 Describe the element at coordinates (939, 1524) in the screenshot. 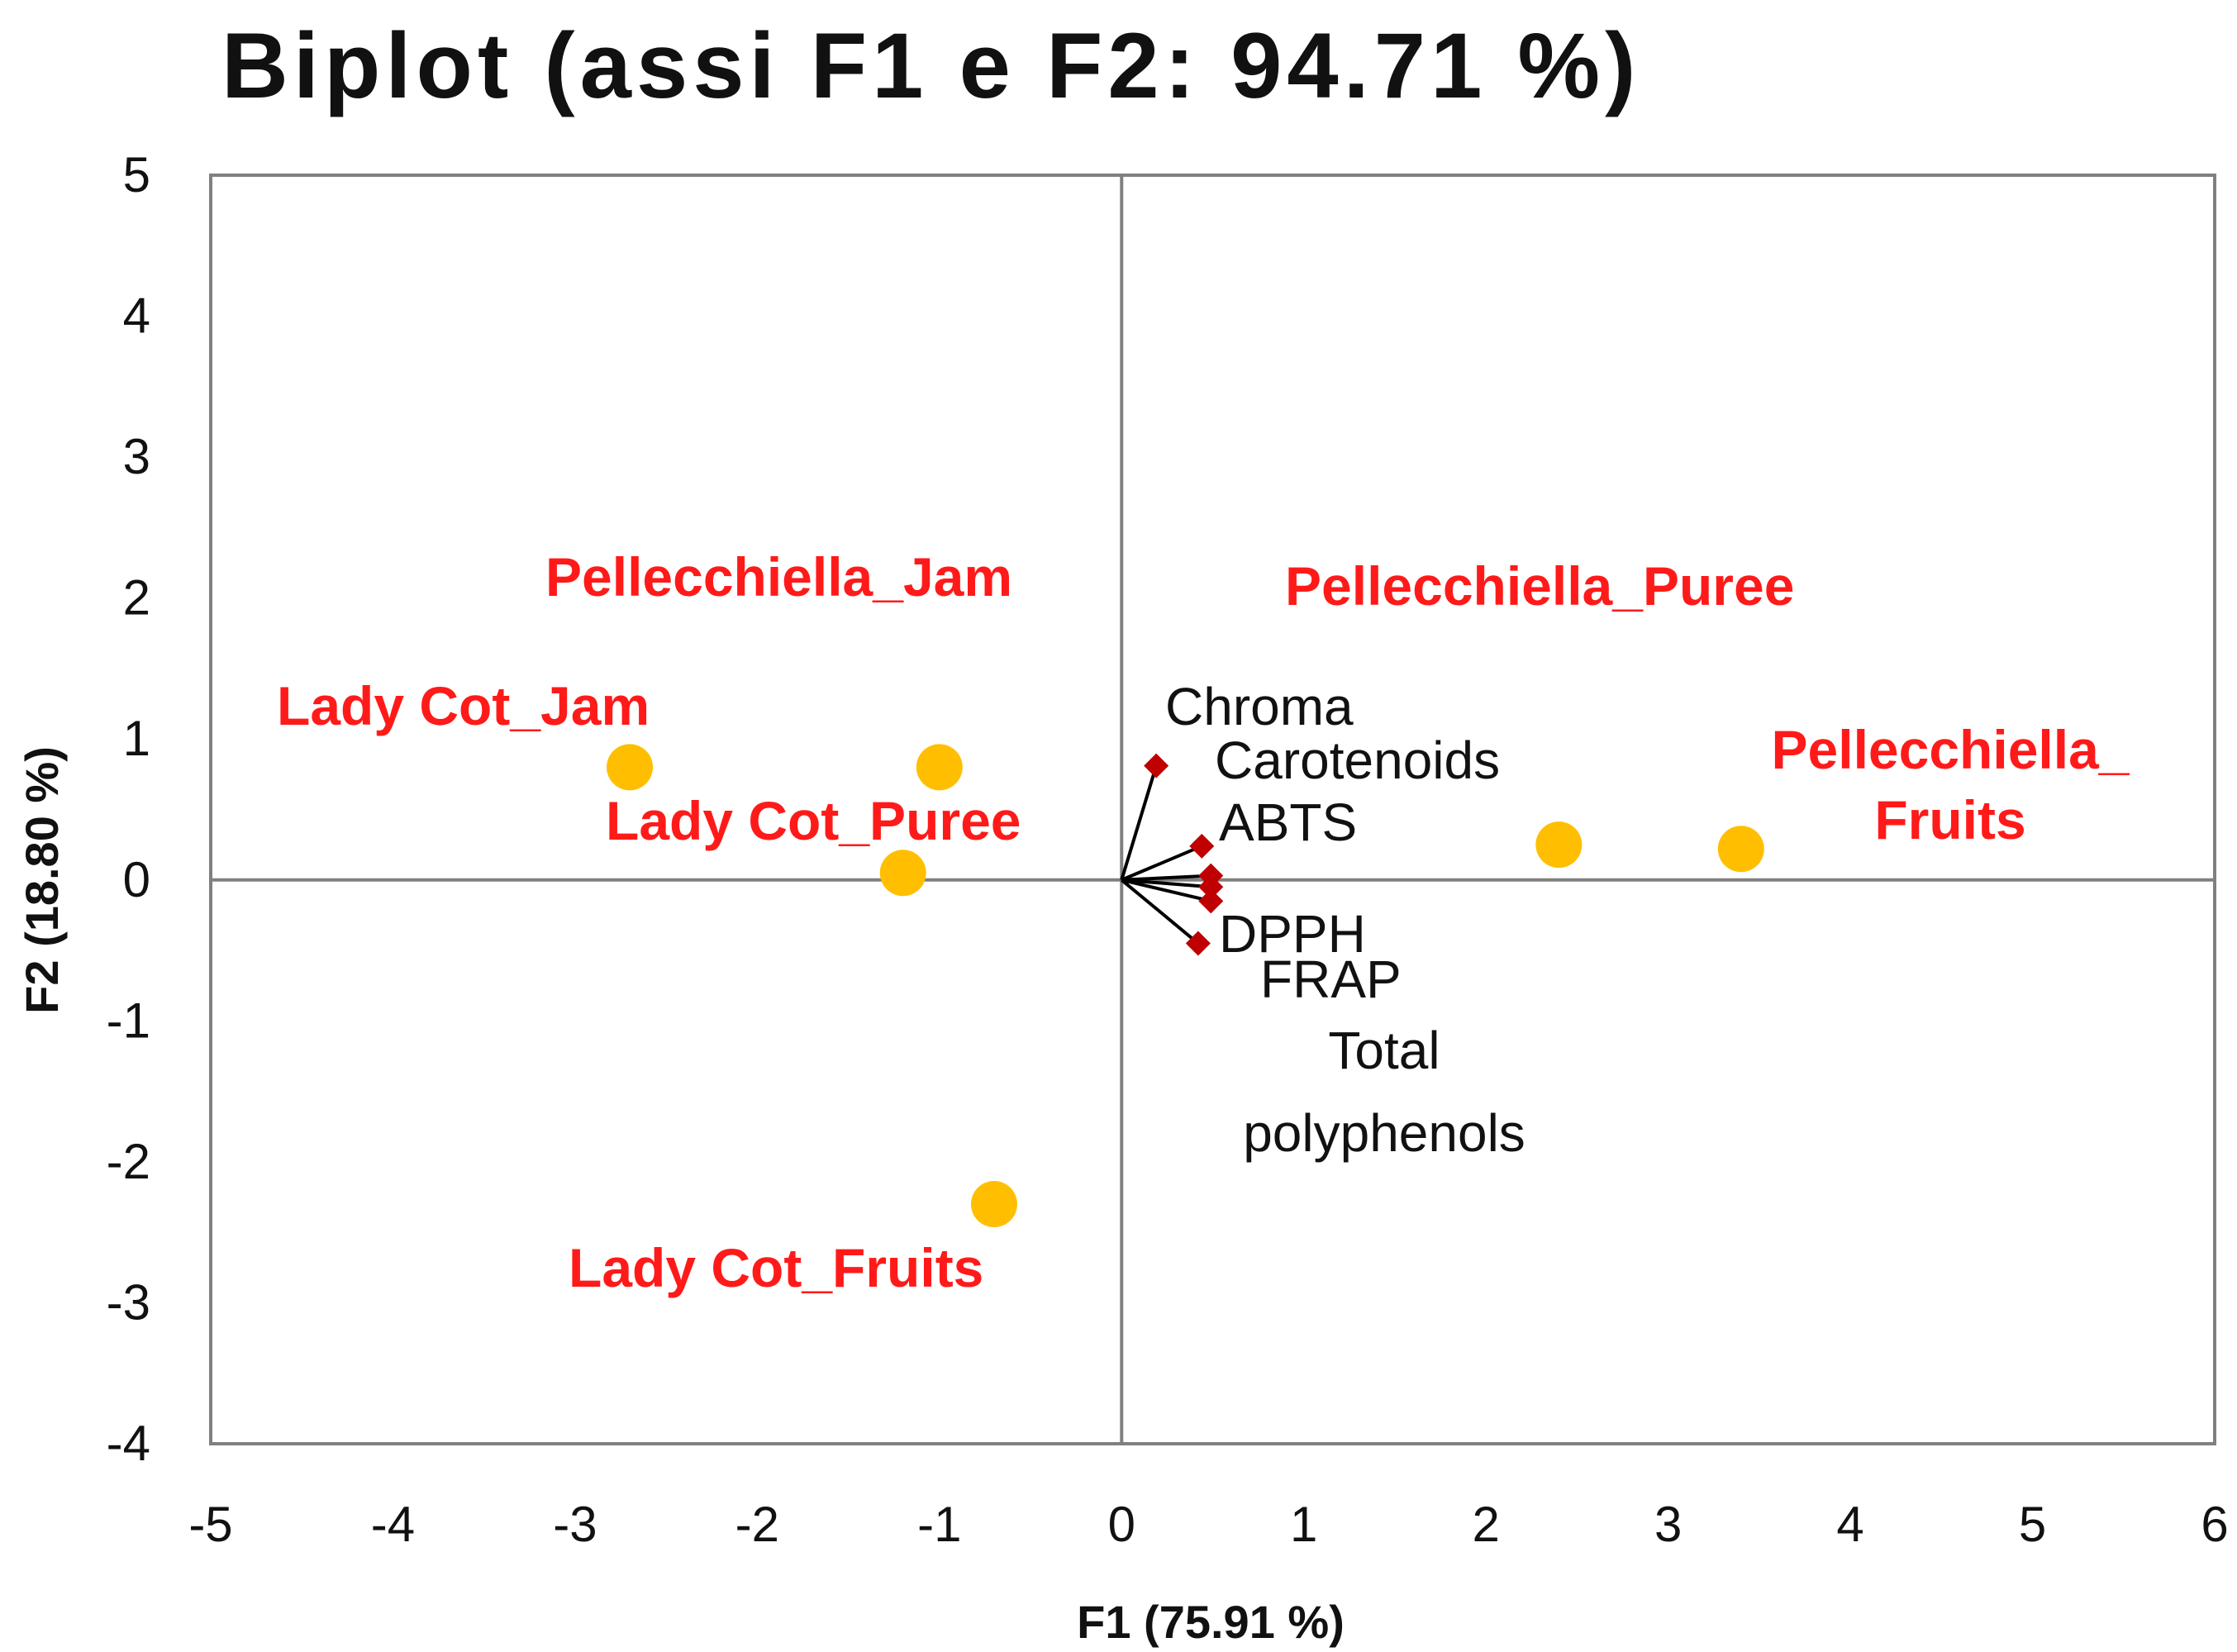

I see `x-tick-label: -1` at that location.